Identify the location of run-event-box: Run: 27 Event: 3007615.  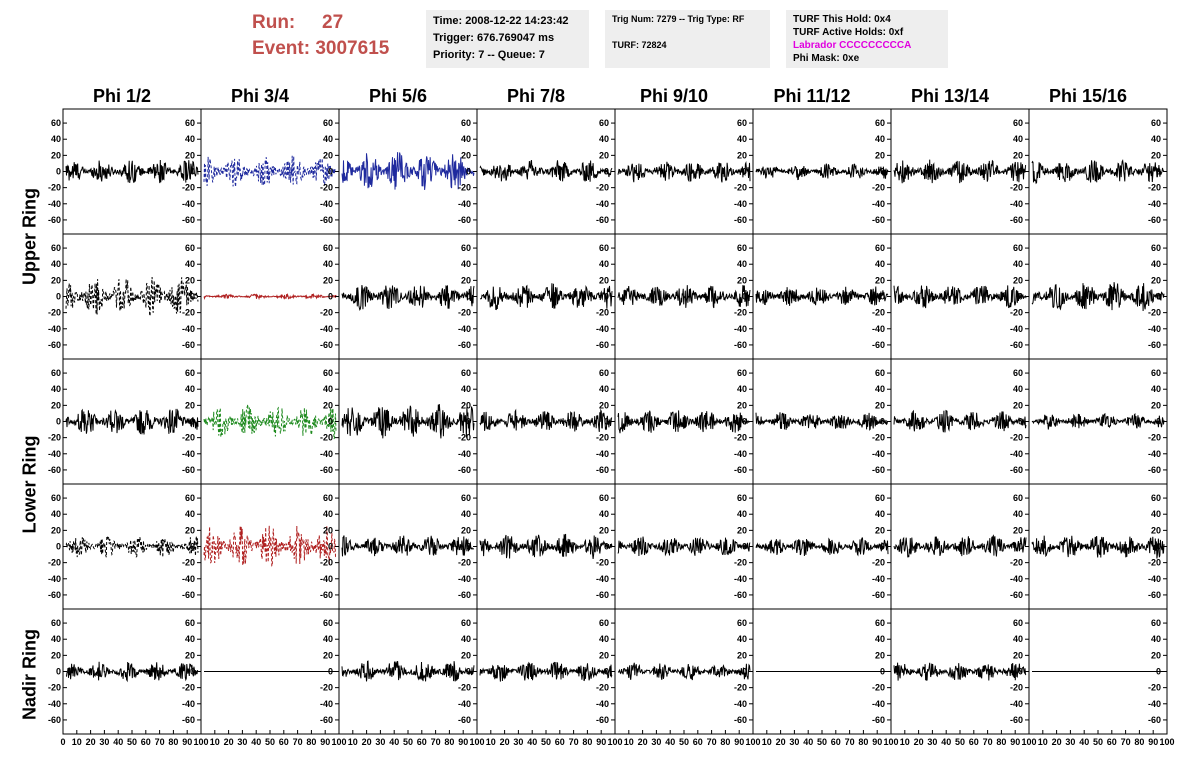
(320, 36).